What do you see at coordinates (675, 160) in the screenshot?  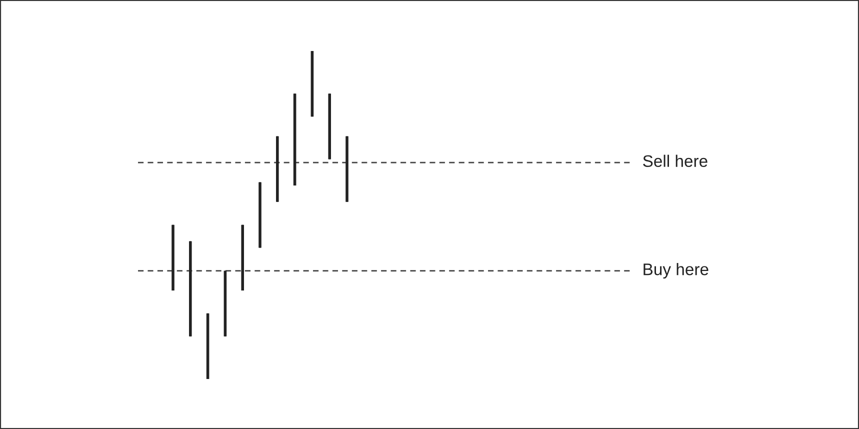 I see `ref-line-label: Sell here` at bounding box center [675, 160].